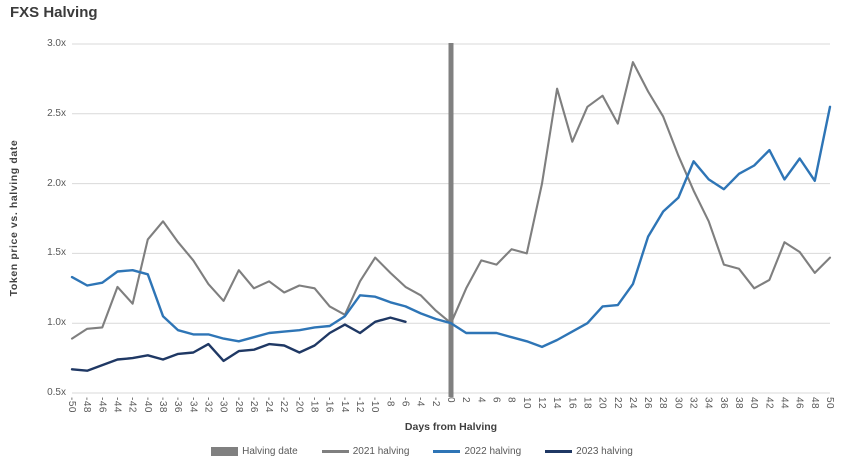 The width and height of the screenshot is (844, 474). What do you see at coordinates (360, 405) in the screenshot?
I see `x-tick-label: -12` at bounding box center [360, 405].